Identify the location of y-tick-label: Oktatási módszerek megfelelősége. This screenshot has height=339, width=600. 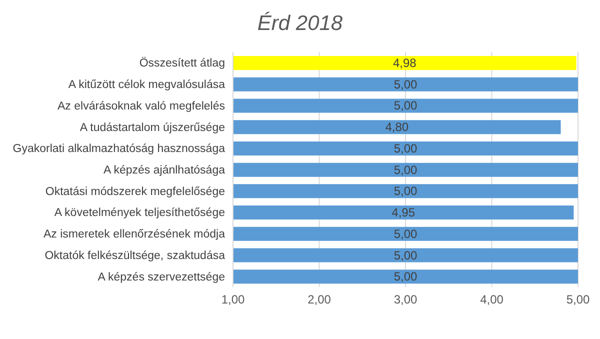
(135, 192).